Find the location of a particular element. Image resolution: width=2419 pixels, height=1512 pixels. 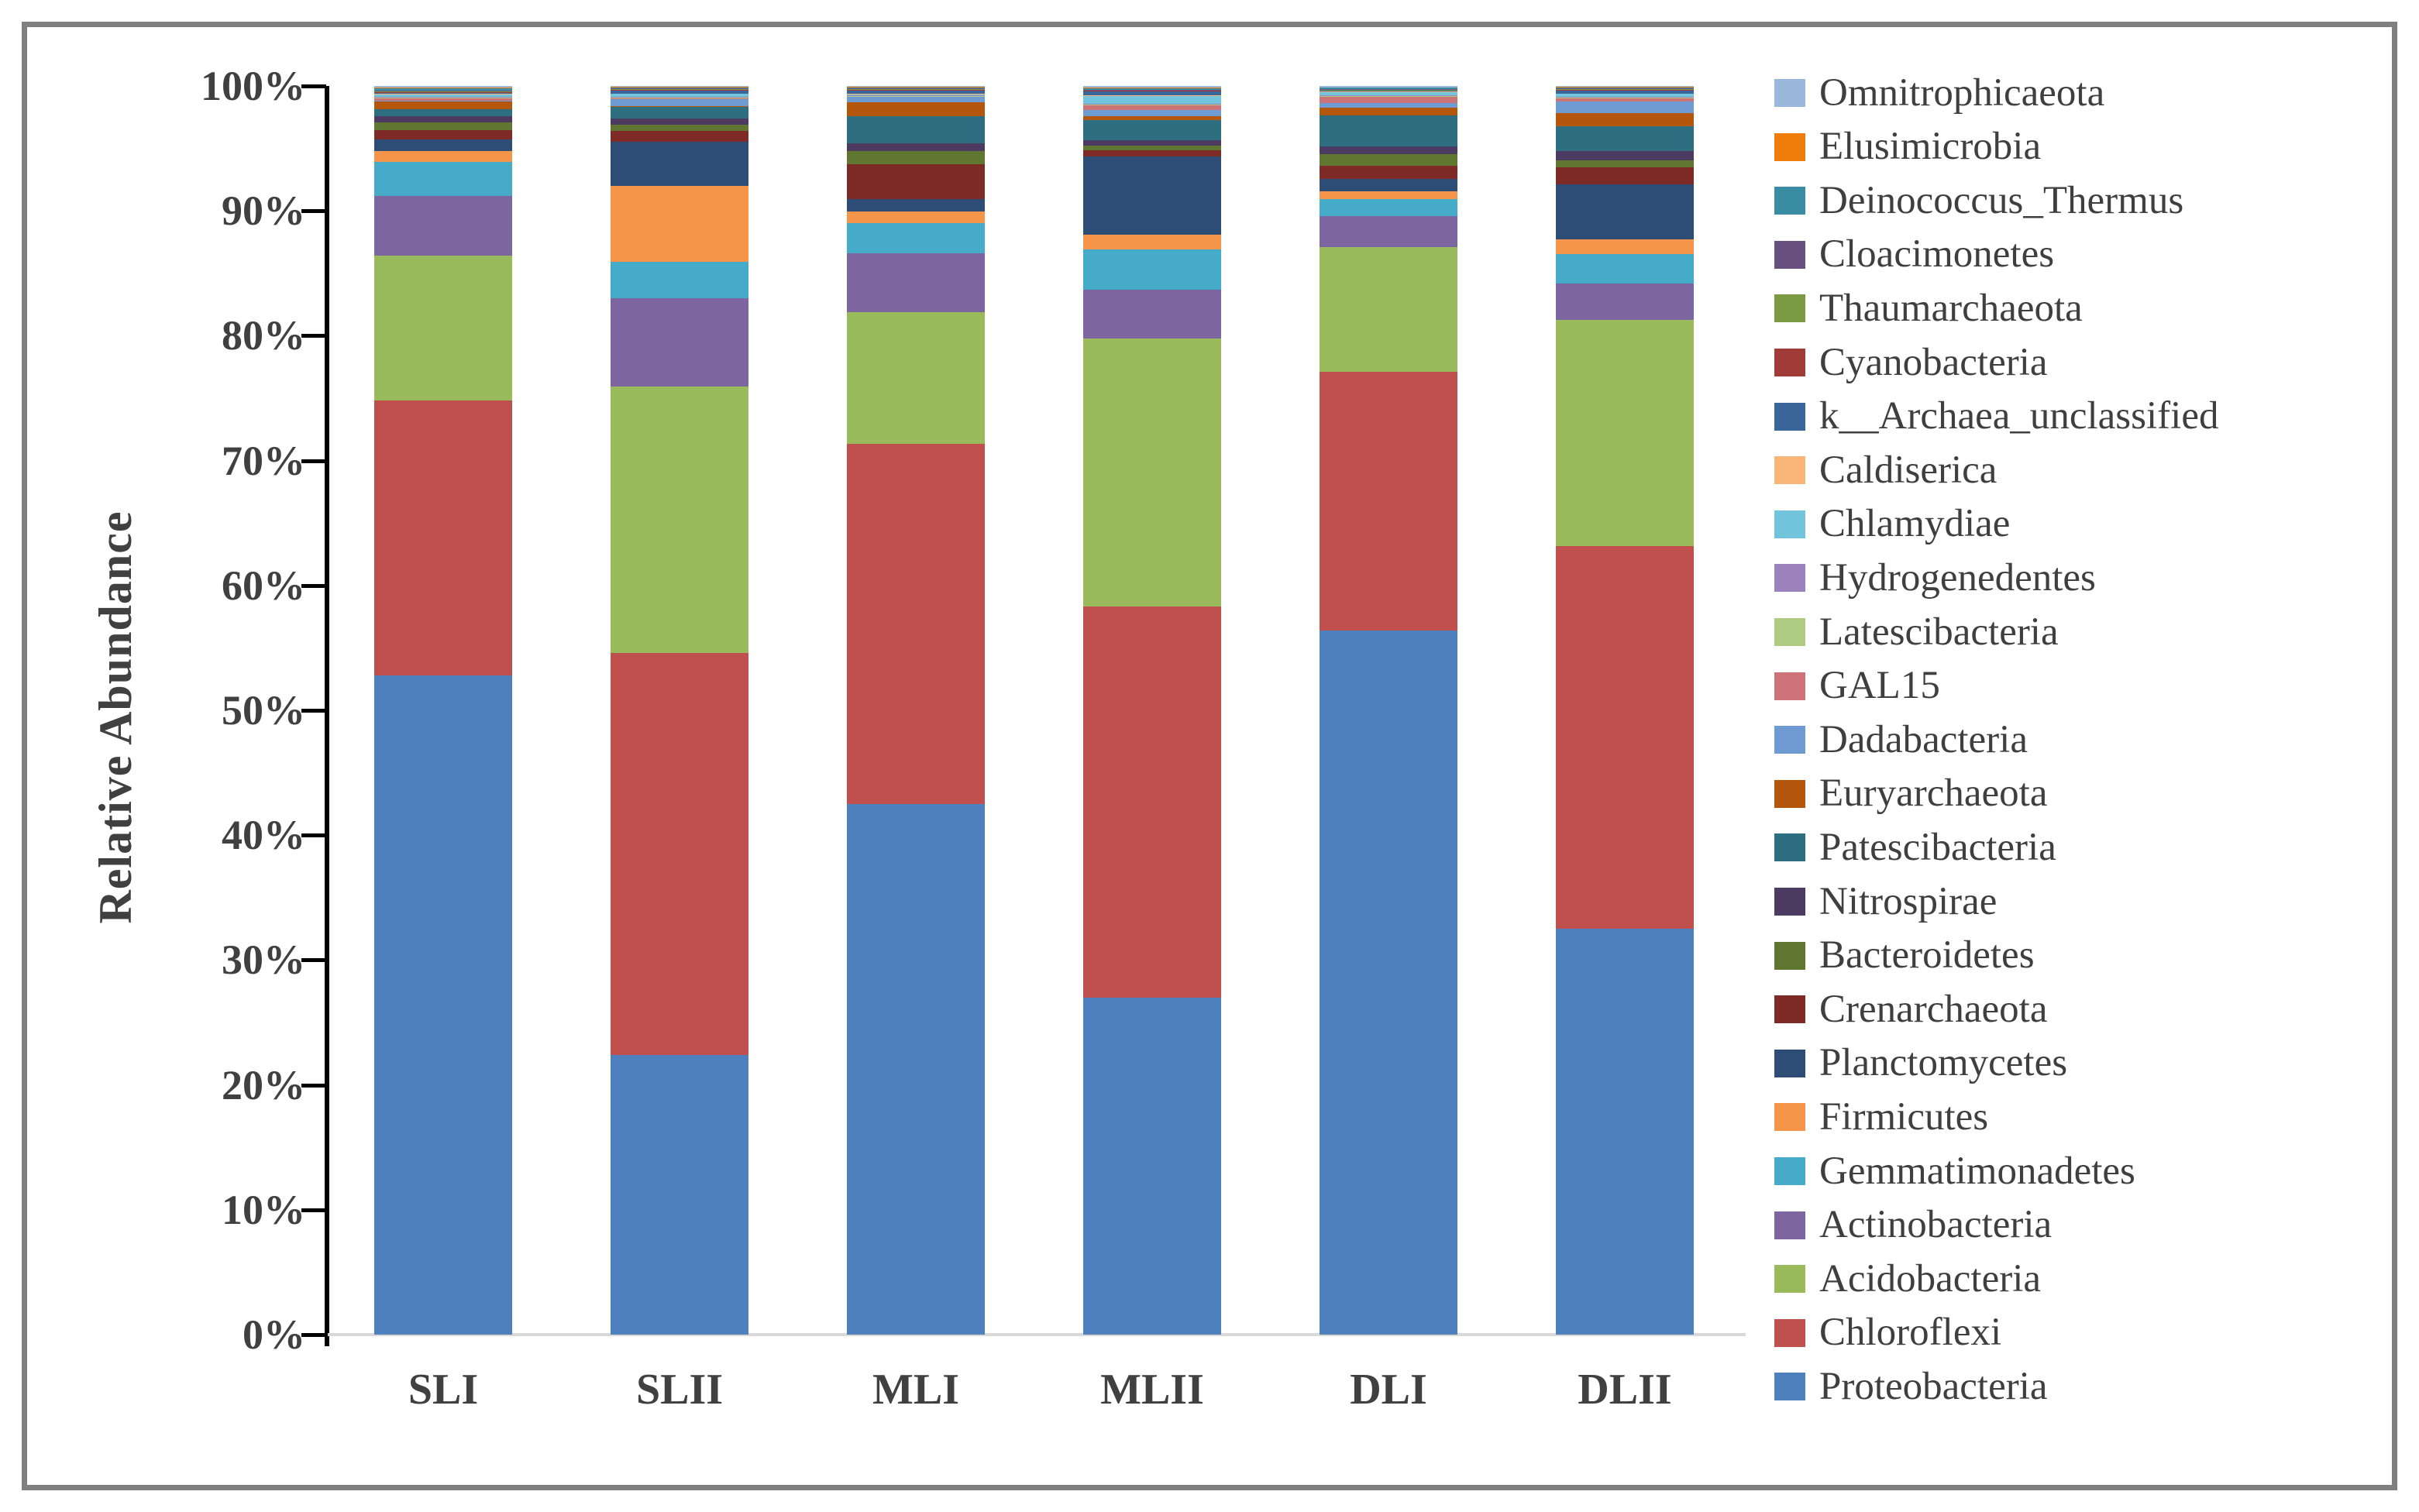

y-tick-label: 40% is located at coordinates (263, 835).